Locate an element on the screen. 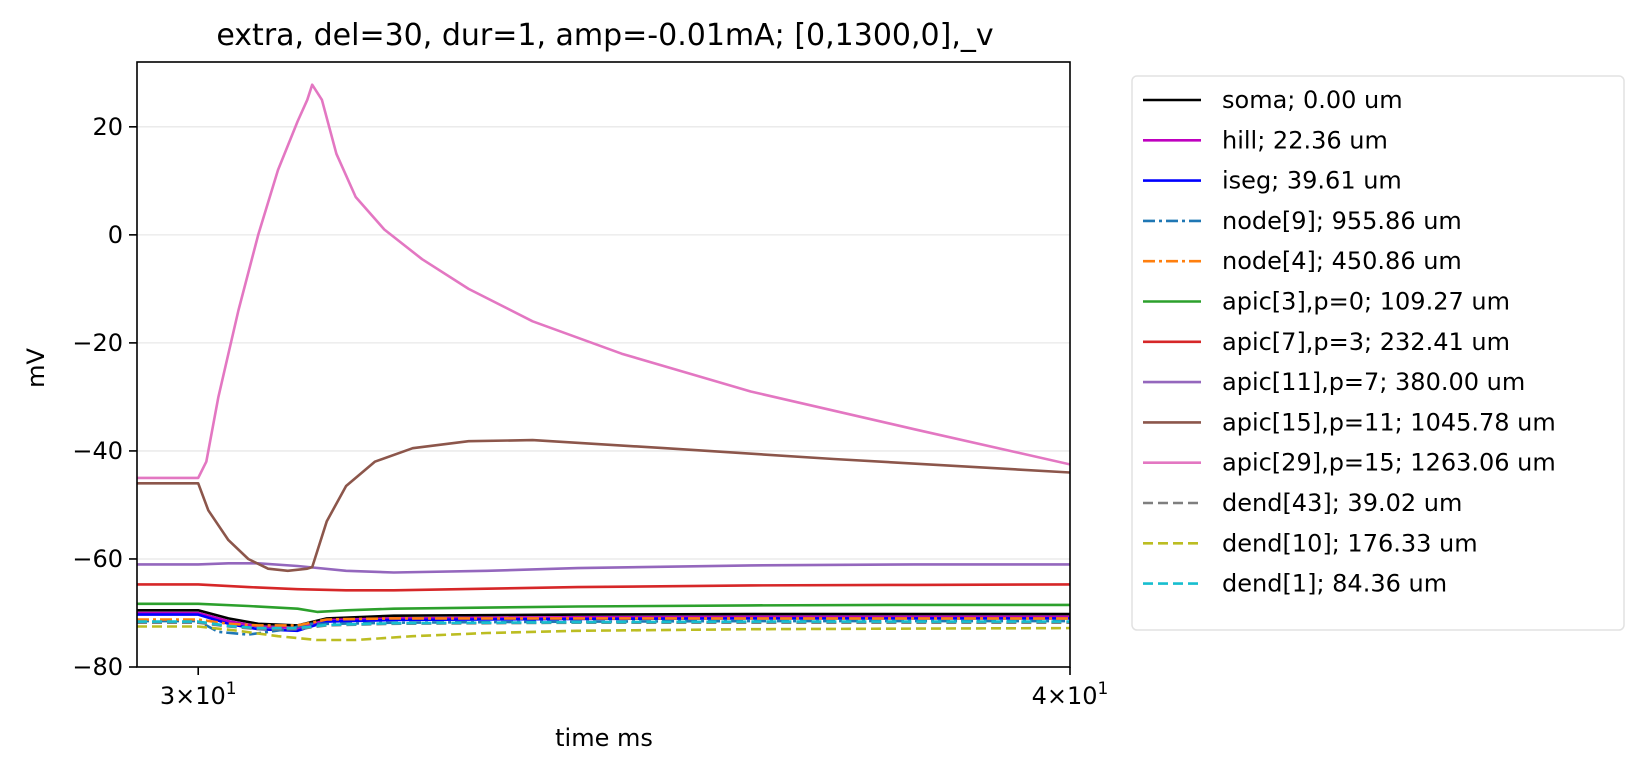  y-tick-label: 0 is located at coordinates (115, 235).